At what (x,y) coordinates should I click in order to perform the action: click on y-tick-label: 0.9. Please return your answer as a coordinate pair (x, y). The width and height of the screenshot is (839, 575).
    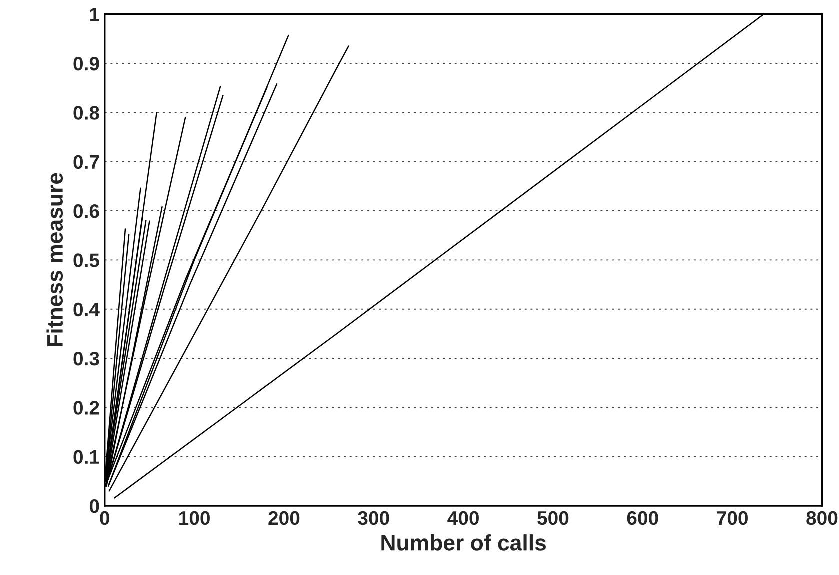
    Looking at the image, I should click on (87, 64).